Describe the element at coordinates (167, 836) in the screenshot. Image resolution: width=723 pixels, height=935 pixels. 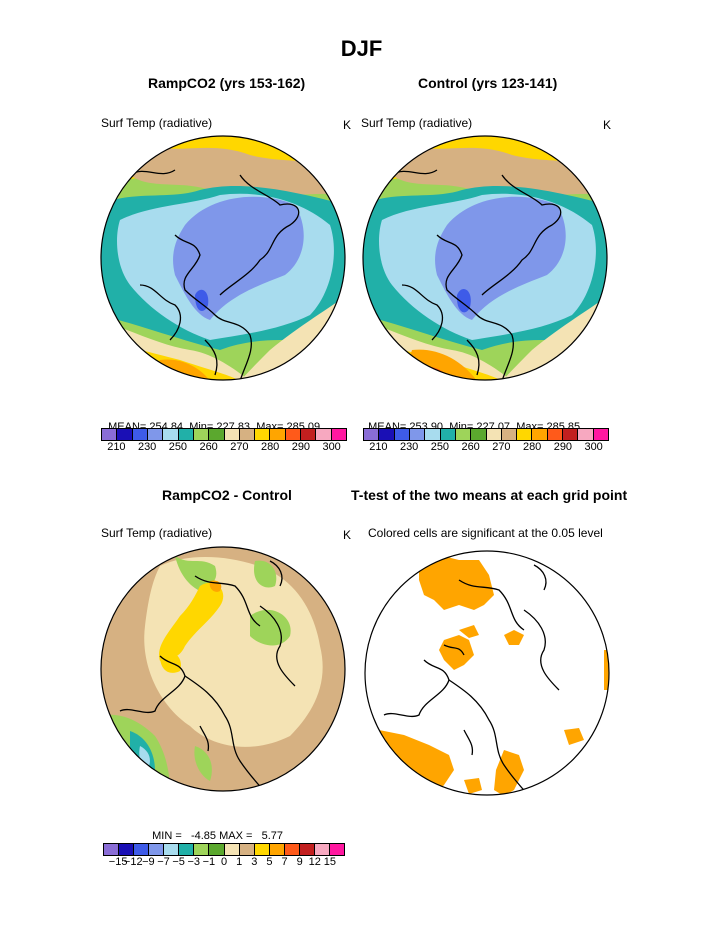
I see `stat-min-label: MIN =` at that location.